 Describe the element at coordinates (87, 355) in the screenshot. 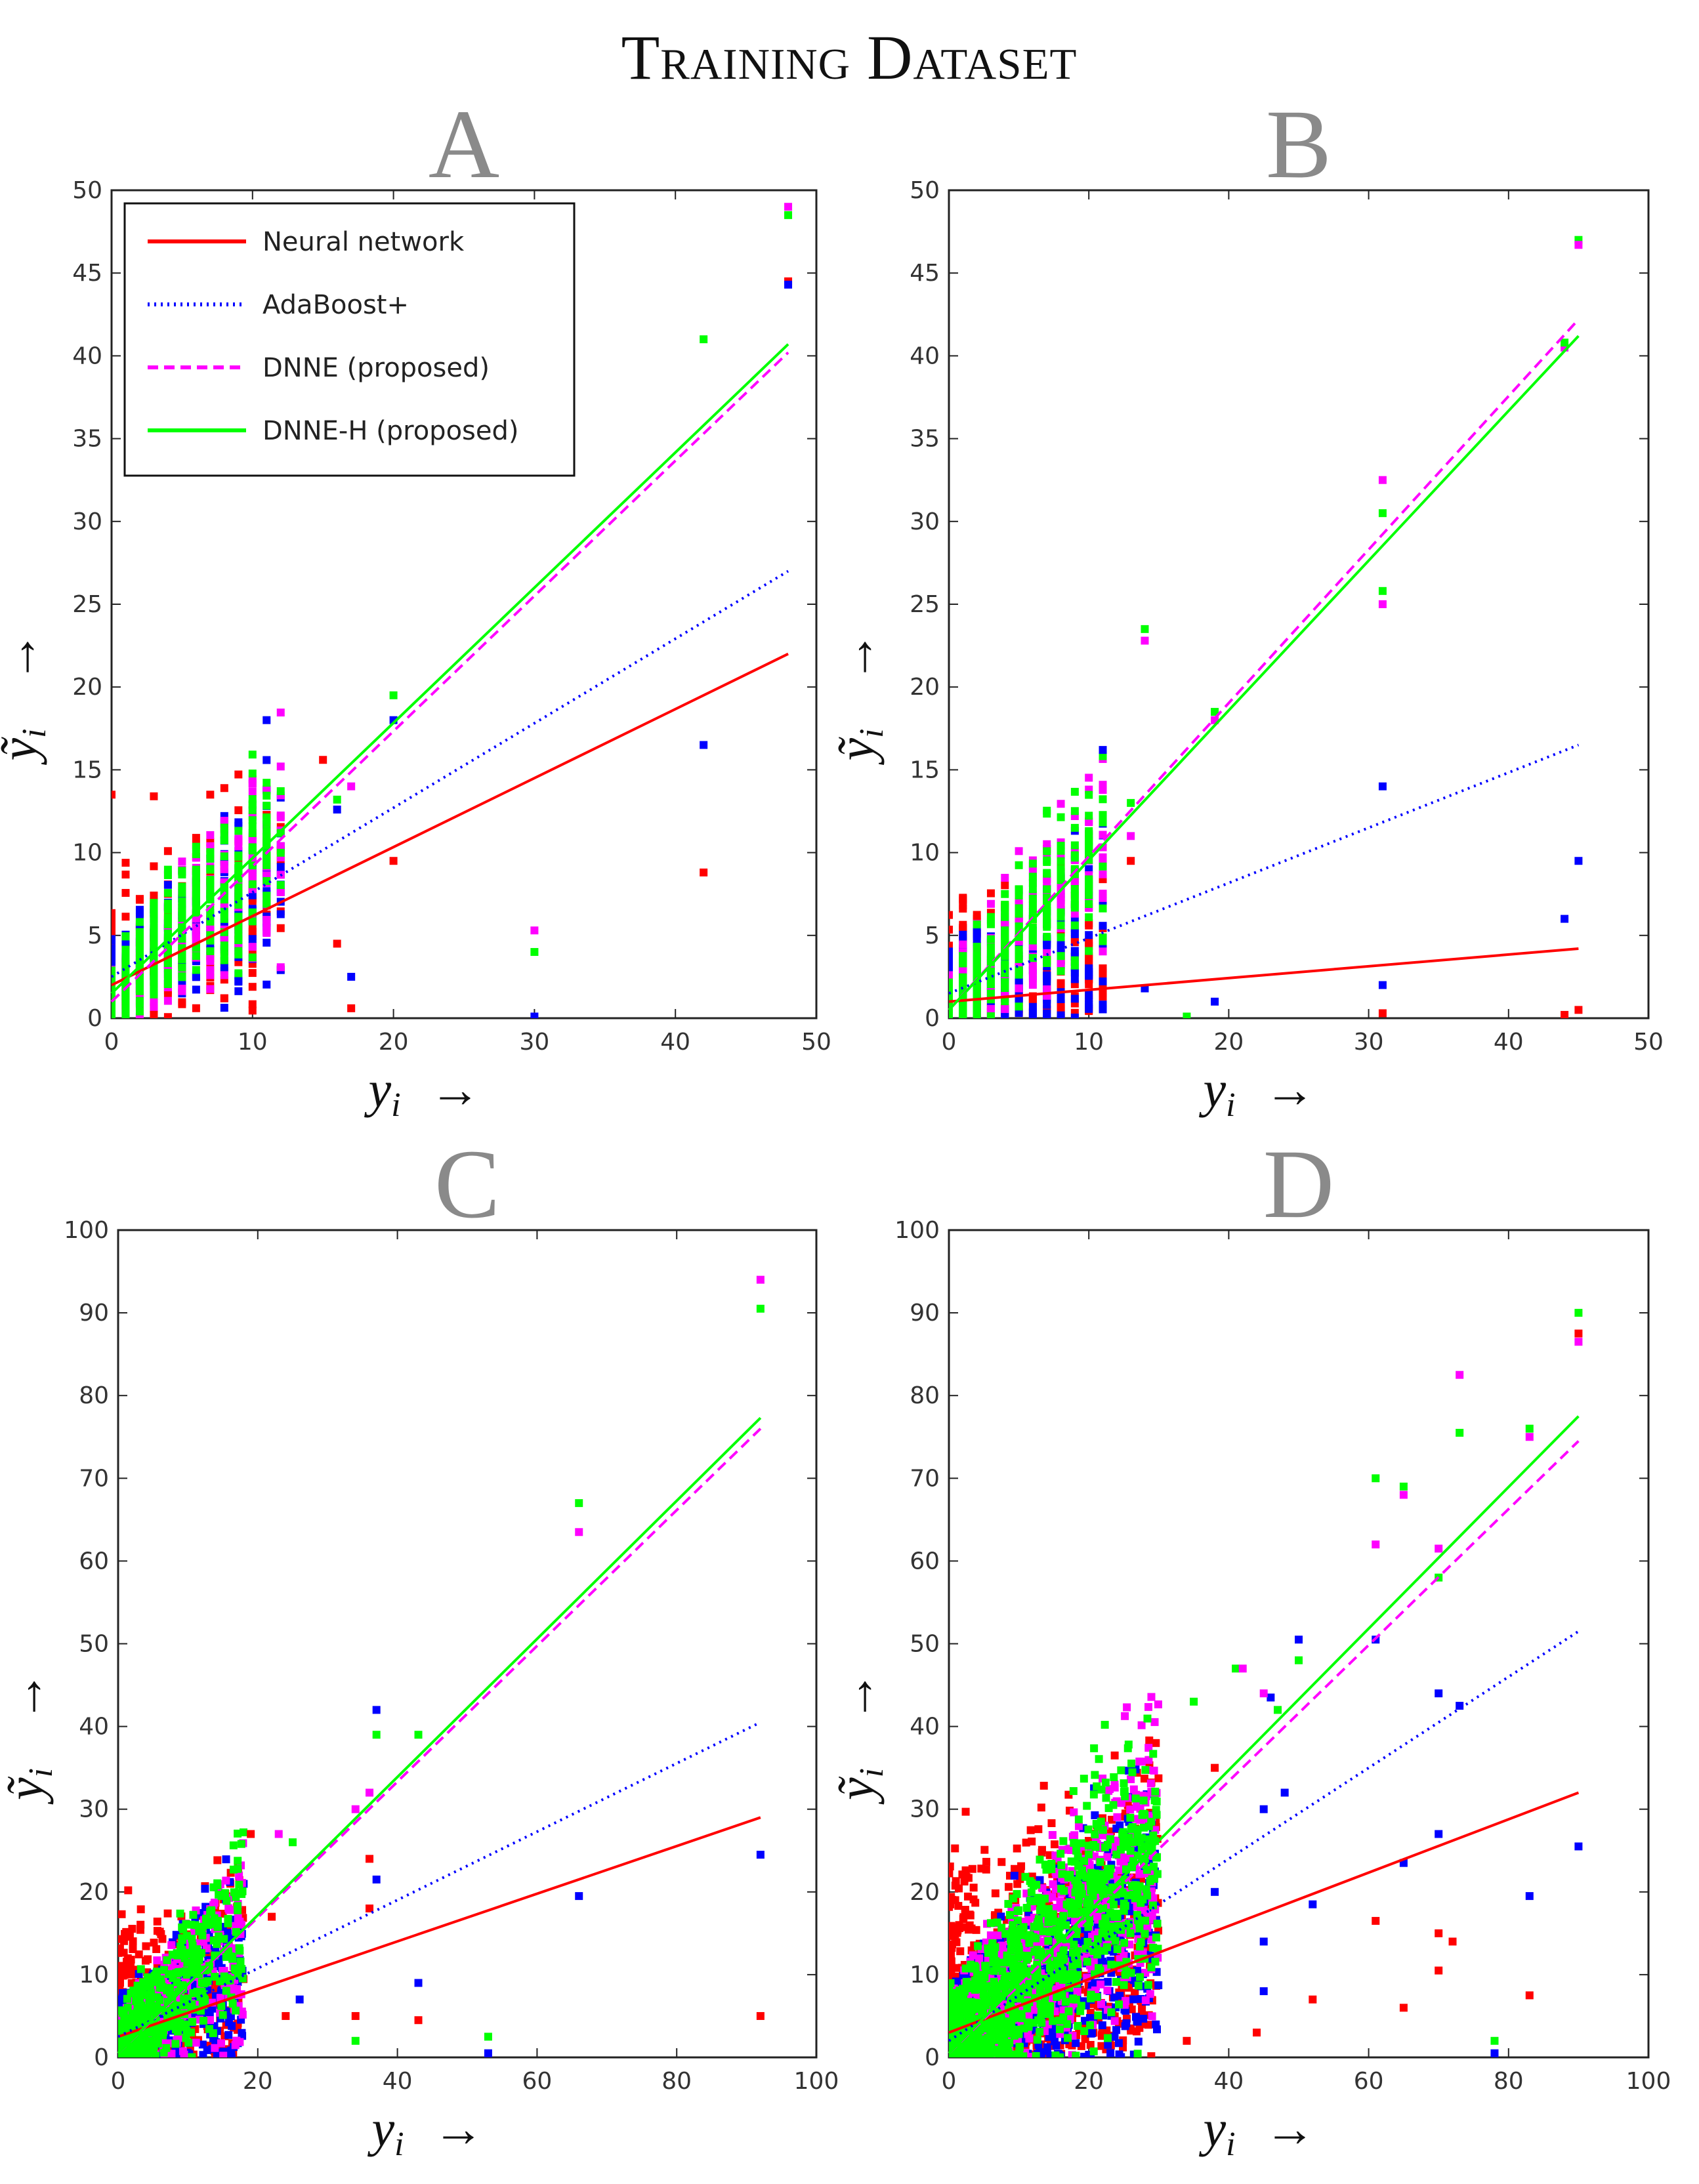

I see `y-tick-label: 40` at that location.